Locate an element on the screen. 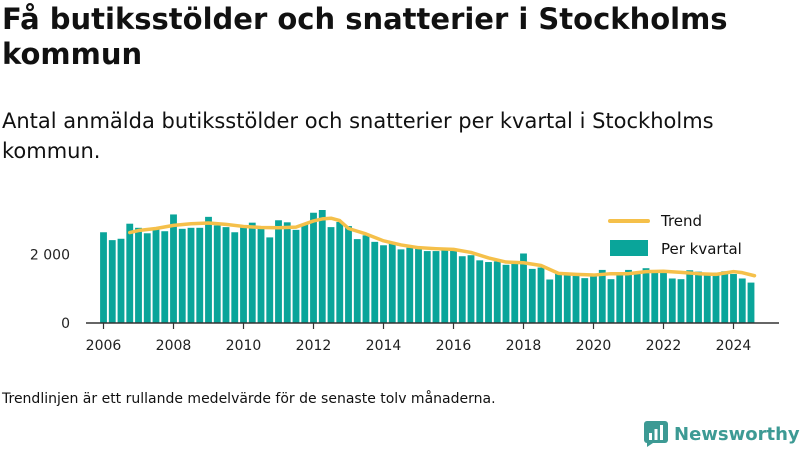 Image resolution: width=800 pixels, height=450 pixels. trend-line is located at coordinates (442, 247).